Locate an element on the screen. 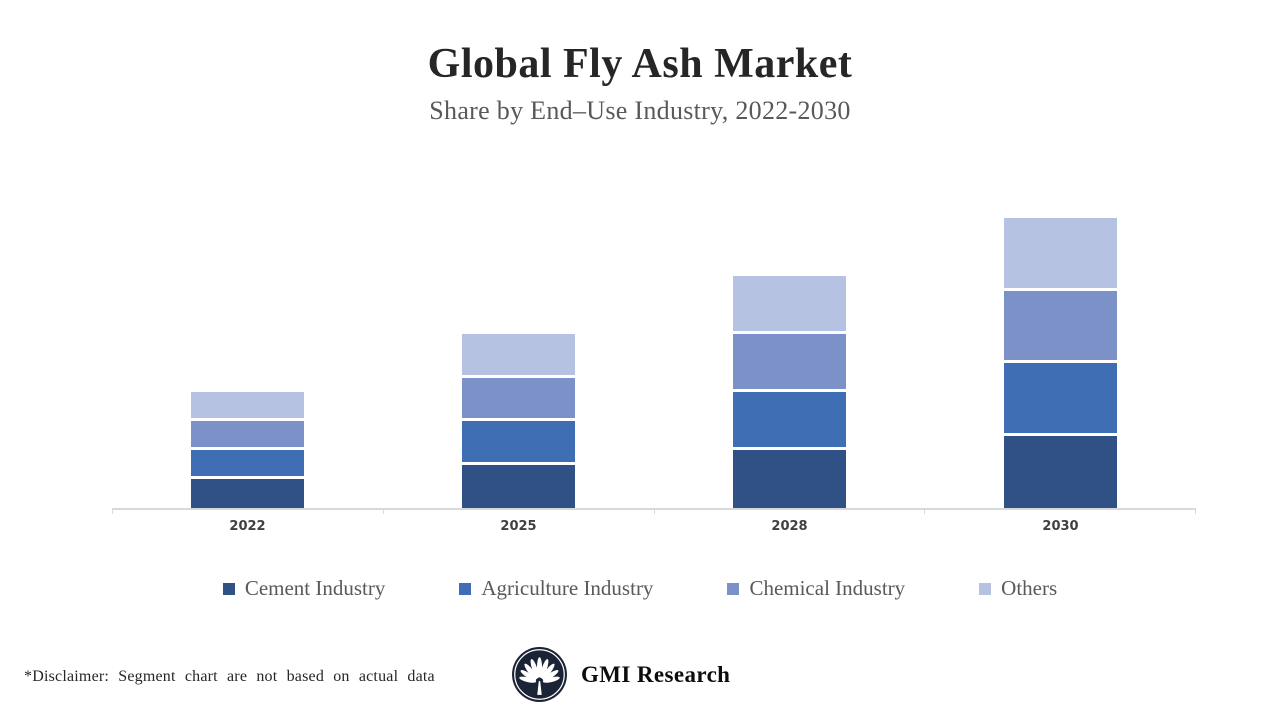 The width and height of the screenshot is (1280, 720). bar-segment-chemical-industry-2030 is located at coordinates (1060, 325).